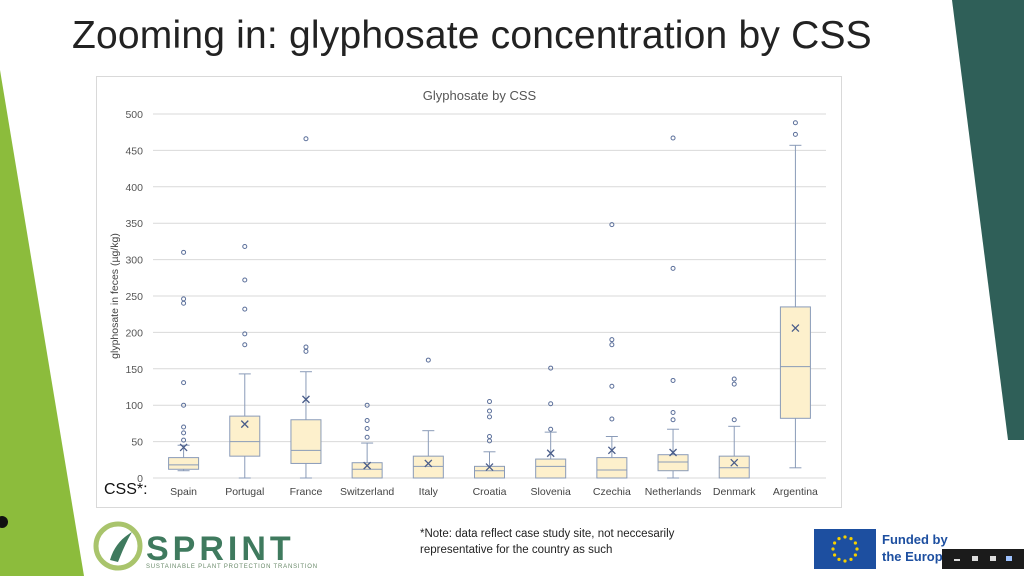 The image size is (1024, 576). Describe the element at coordinates (993, 558) in the screenshot. I see `video-maximize-button` at that location.